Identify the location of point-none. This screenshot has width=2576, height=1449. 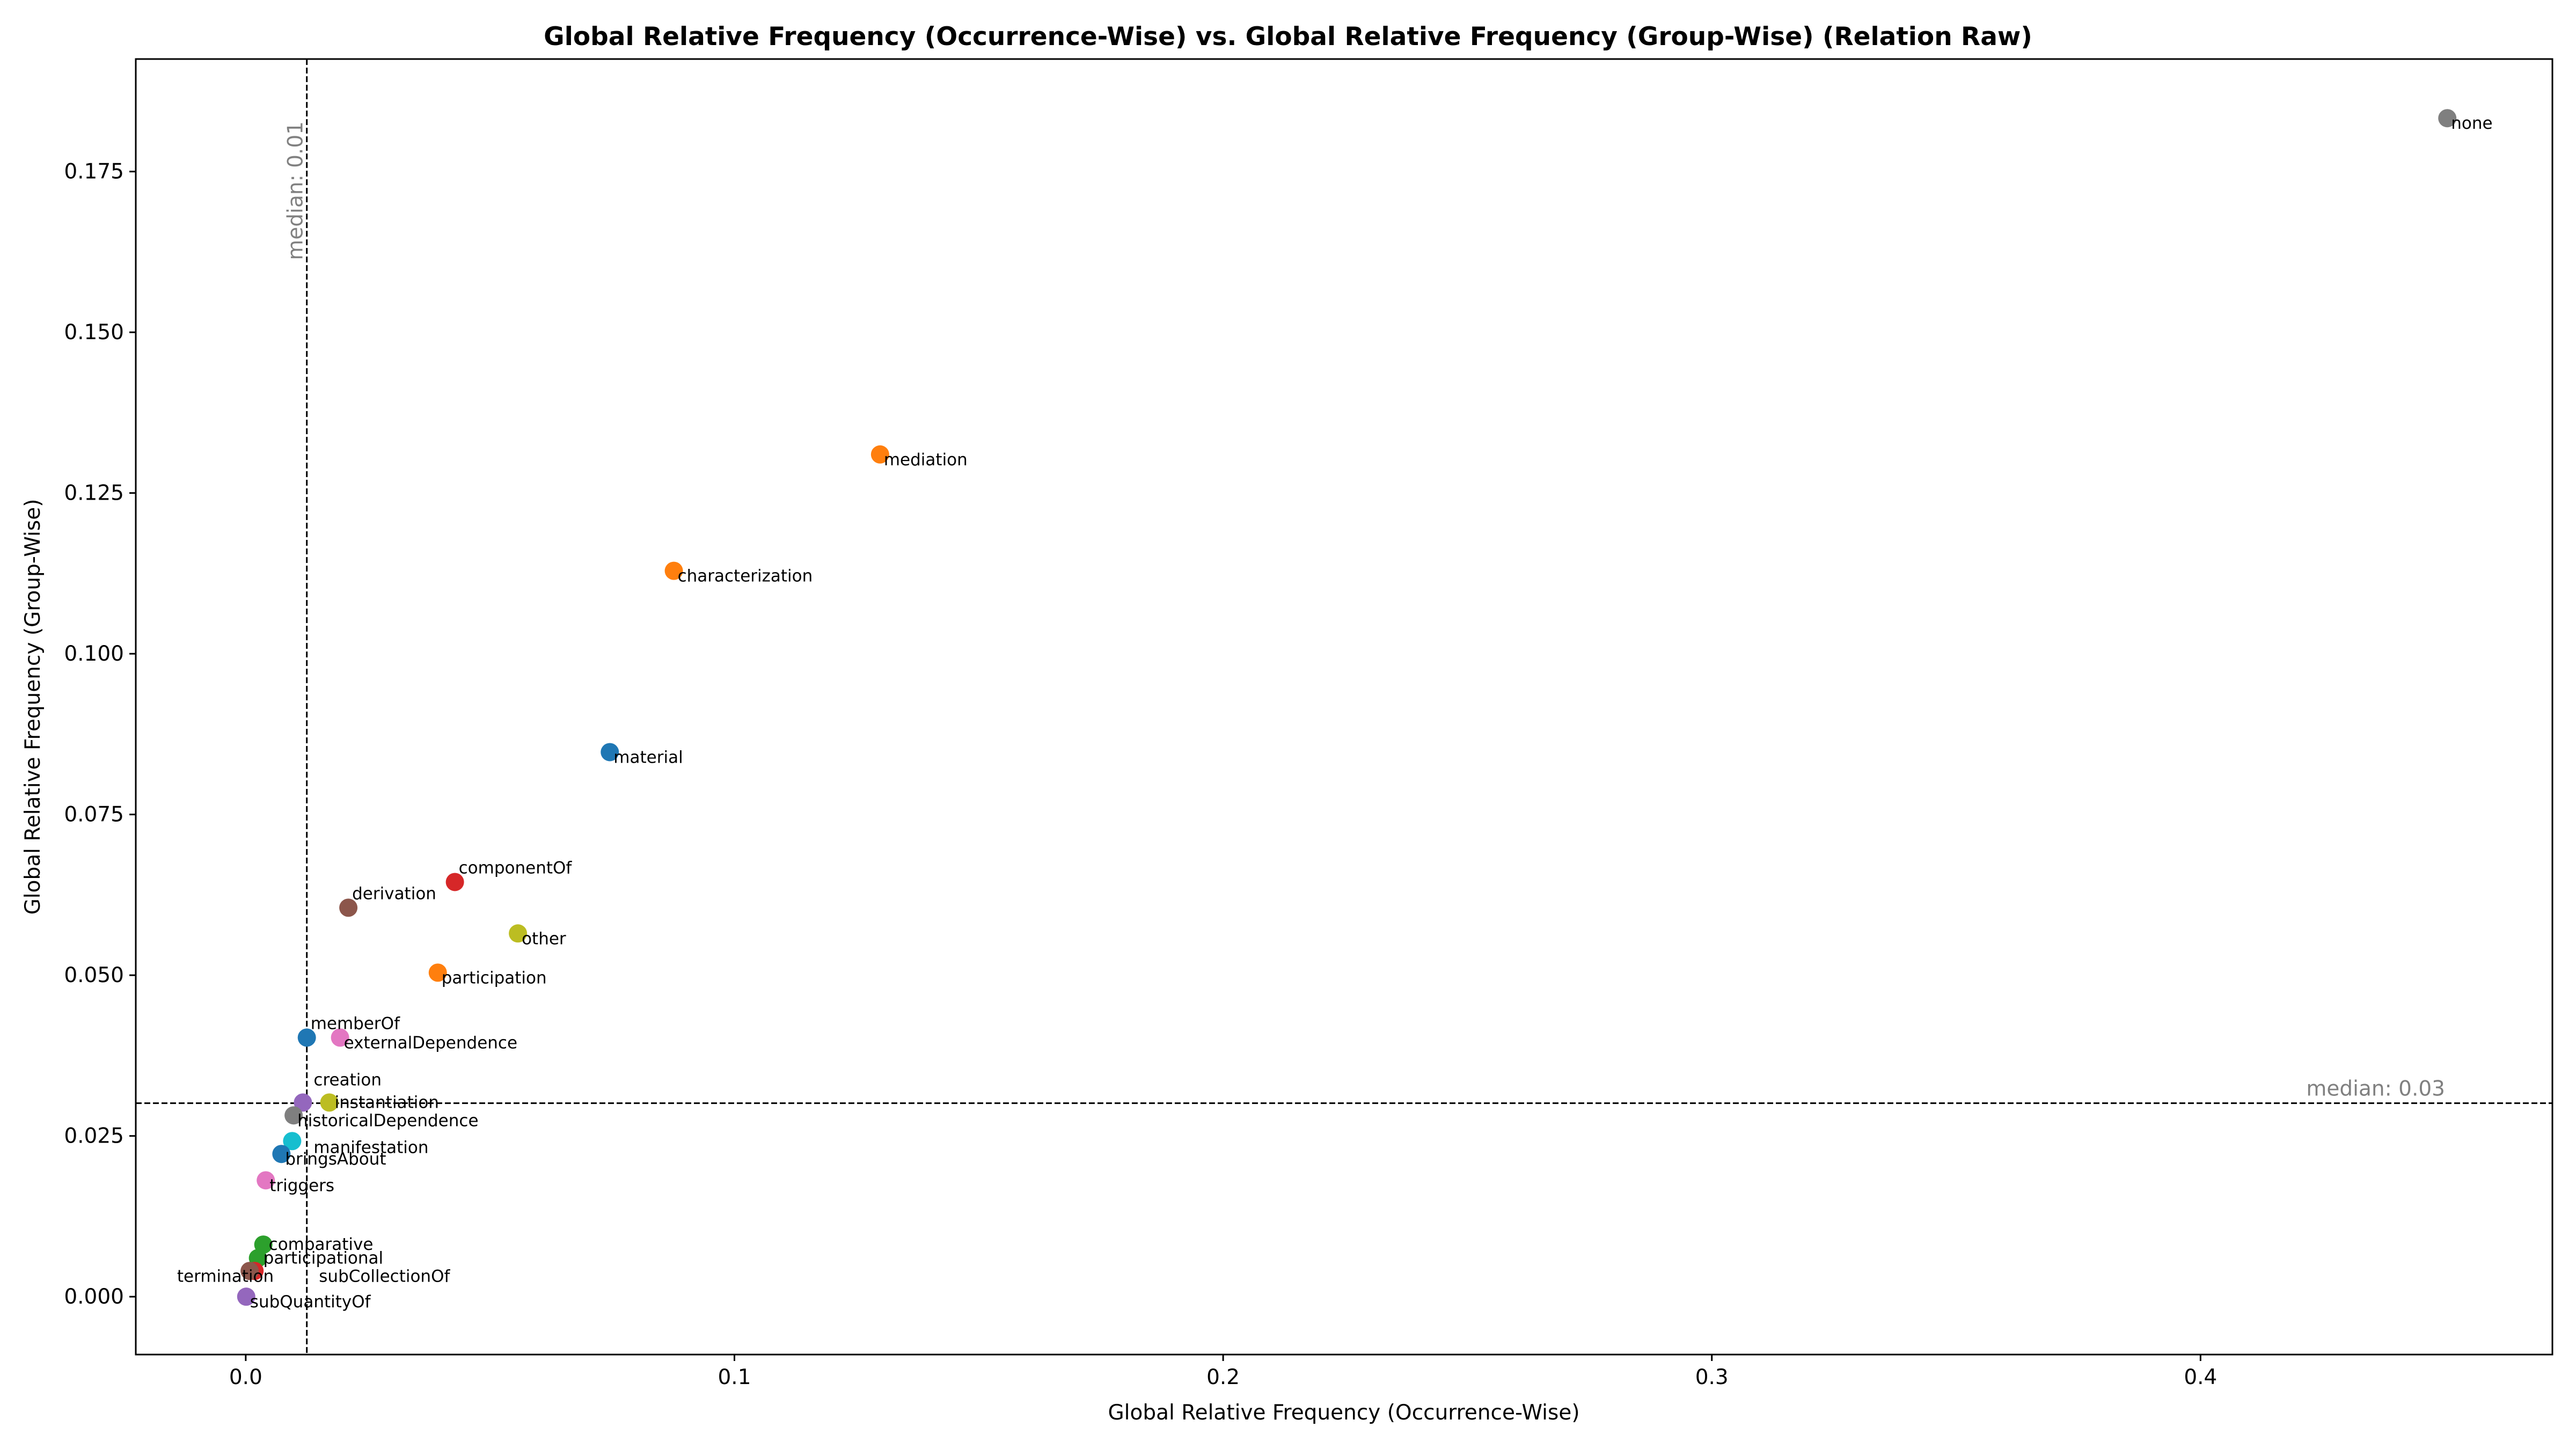
(2447, 118).